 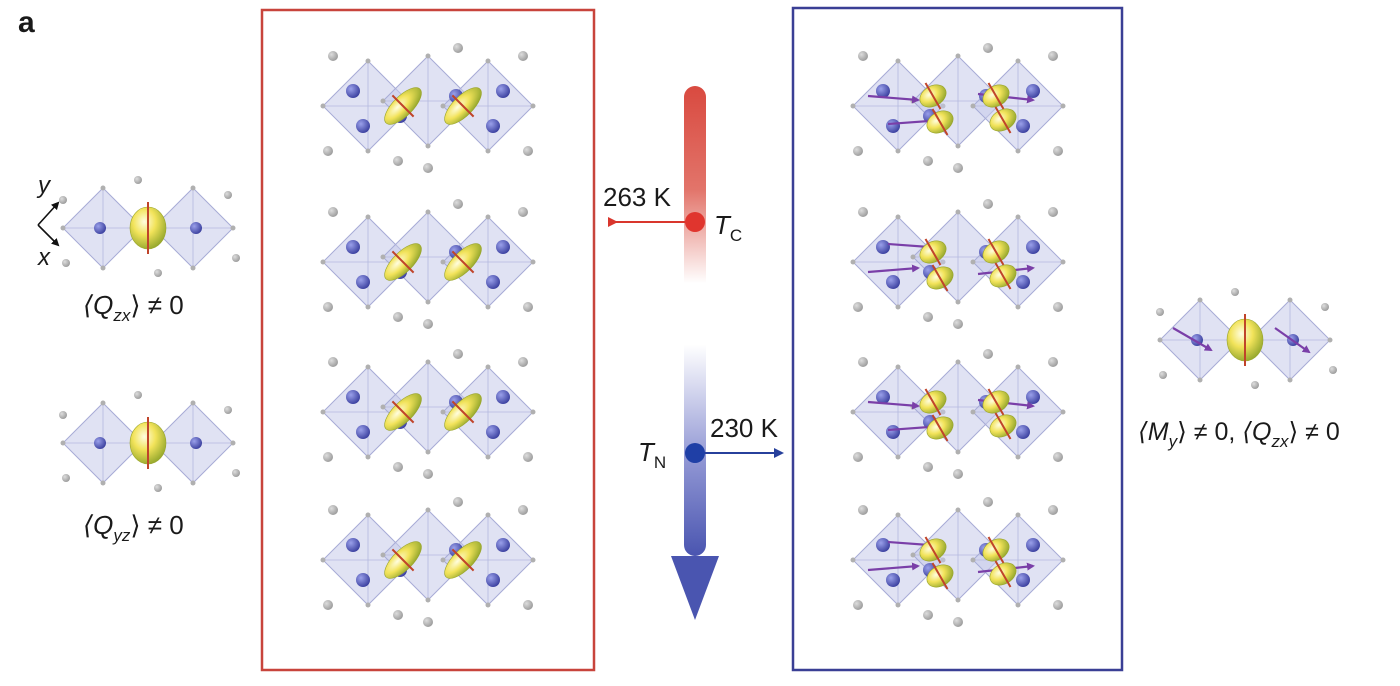 What do you see at coordinates (695, 353) in the screenshot?
I see `temperature-bar` at bounding box center [695, 353].